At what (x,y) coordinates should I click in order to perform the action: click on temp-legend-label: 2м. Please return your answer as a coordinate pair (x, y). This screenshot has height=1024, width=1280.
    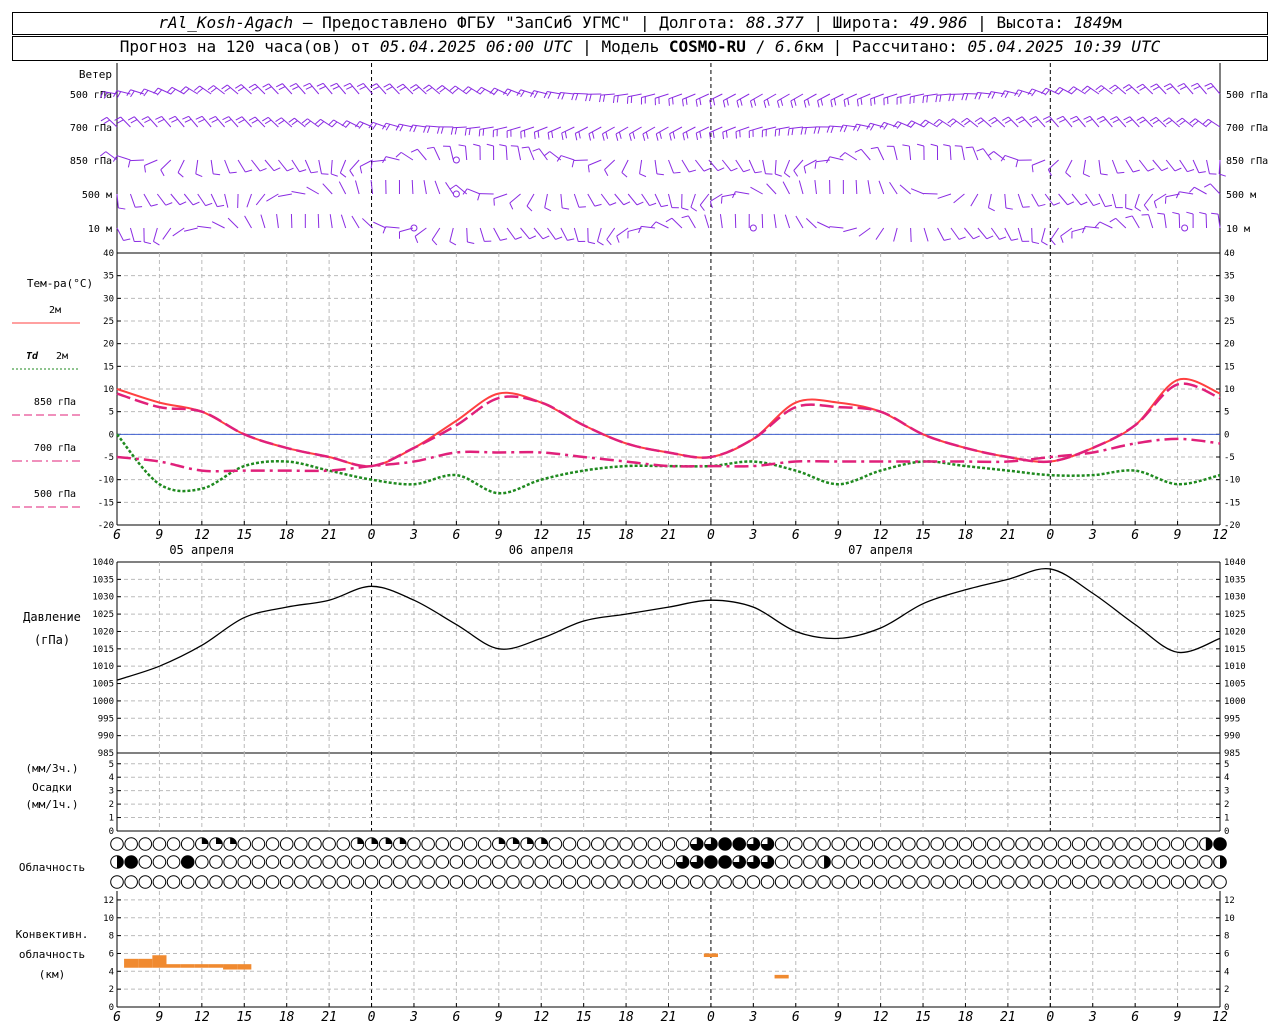
    Looking at the image, I should click on (62, 356).